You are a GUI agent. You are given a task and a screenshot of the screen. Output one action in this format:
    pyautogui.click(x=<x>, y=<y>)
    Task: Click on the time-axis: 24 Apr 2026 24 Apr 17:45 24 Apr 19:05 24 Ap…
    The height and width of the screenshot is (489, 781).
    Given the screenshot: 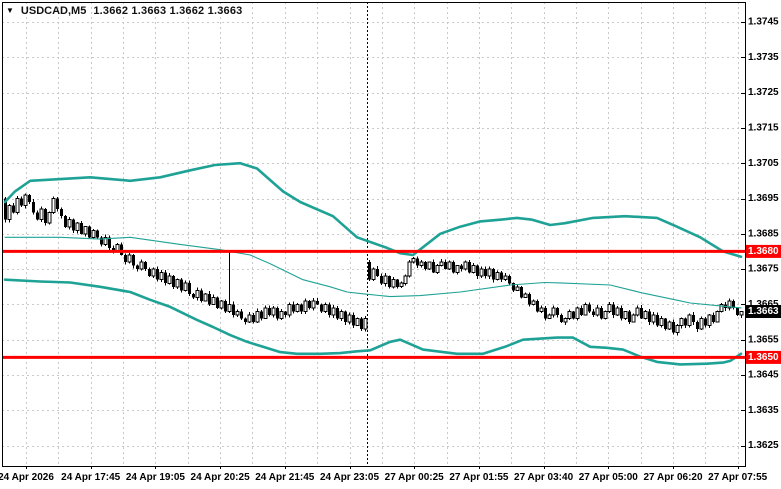 What is the action you would take?
    pyautogui.click(x=384, y=474)
    